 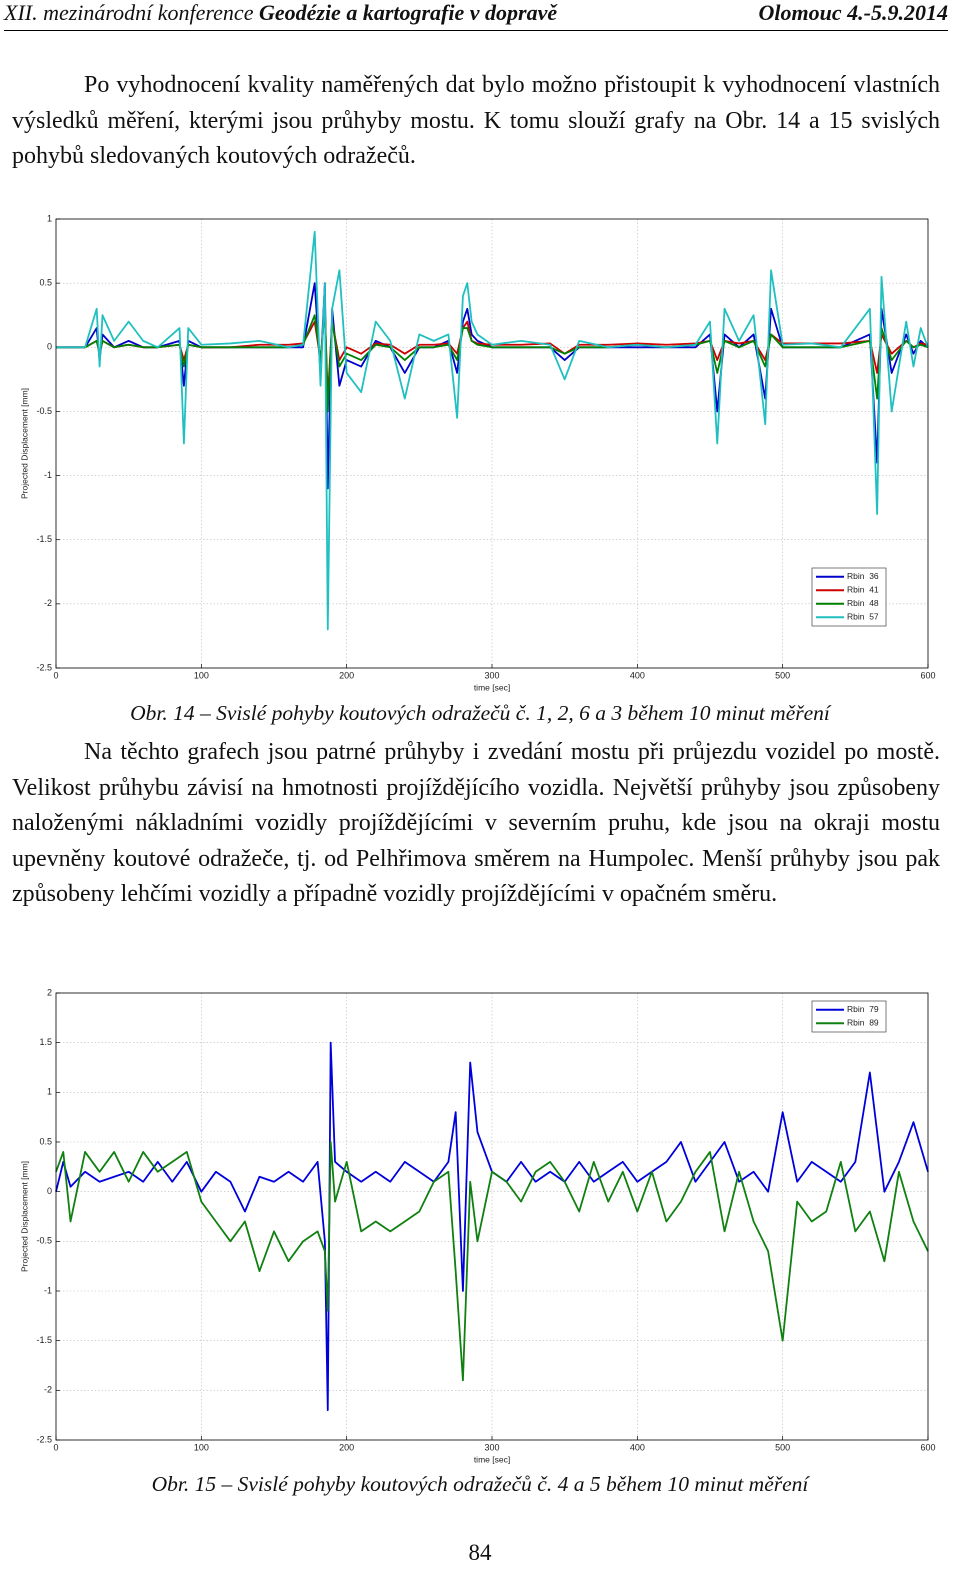 What do you see at coordinates (863, 576) in the screenshot?
I see `legend-label: Rbin 36` at bounding box center [863, 576].